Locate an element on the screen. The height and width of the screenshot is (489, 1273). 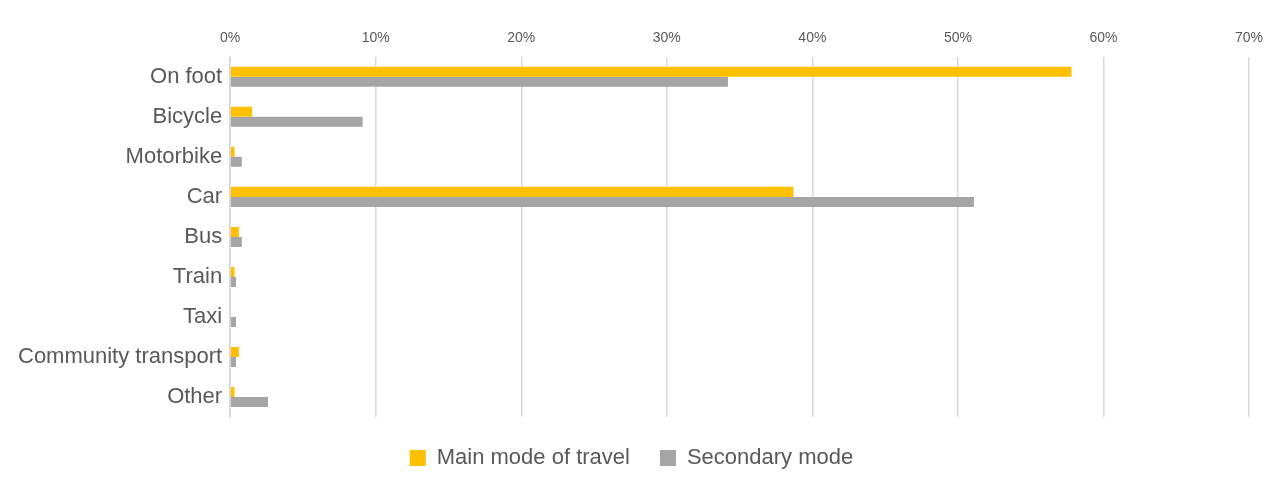
x-tick-label: 0% is located at coordinates (230, 37).